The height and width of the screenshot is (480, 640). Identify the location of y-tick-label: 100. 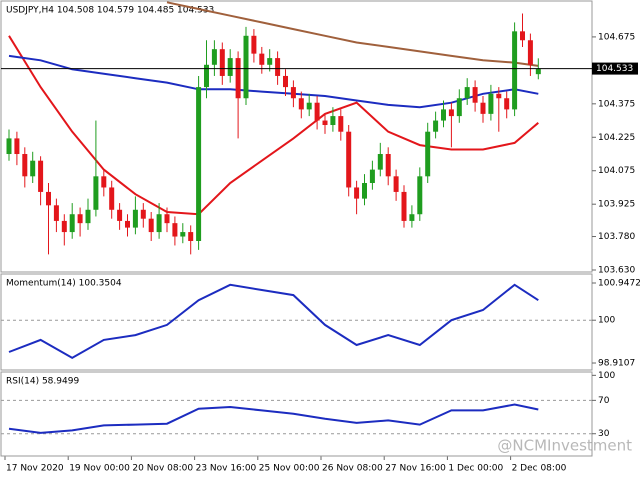
(606, 376).